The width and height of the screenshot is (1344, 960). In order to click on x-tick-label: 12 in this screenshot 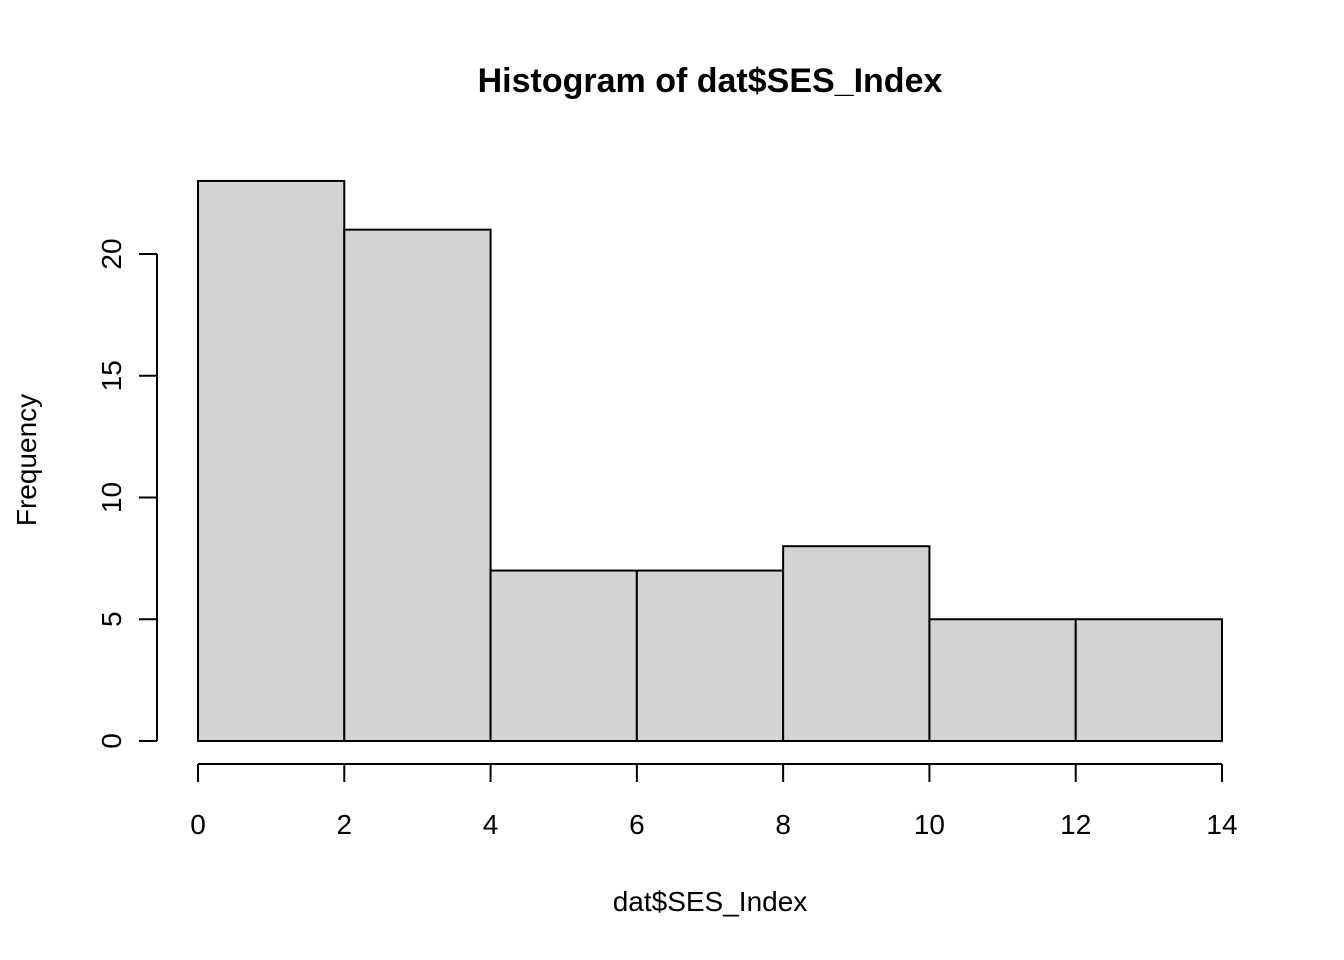, I will do `click(1075, 824)`.